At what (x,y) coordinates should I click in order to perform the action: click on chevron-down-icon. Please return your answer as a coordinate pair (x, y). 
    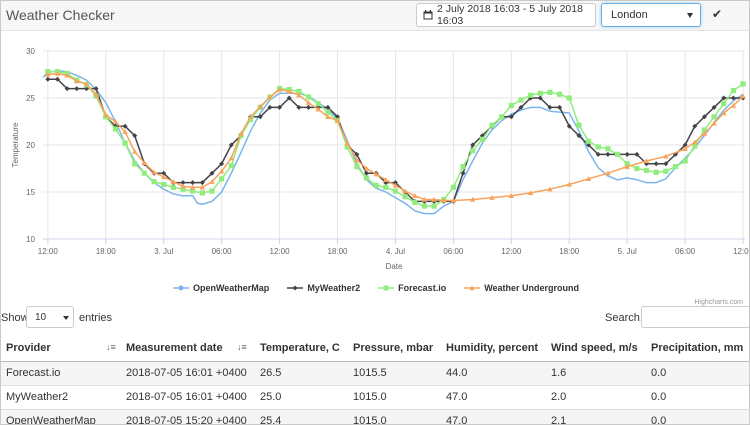
    Looking at the image, I should click on (66, 318).